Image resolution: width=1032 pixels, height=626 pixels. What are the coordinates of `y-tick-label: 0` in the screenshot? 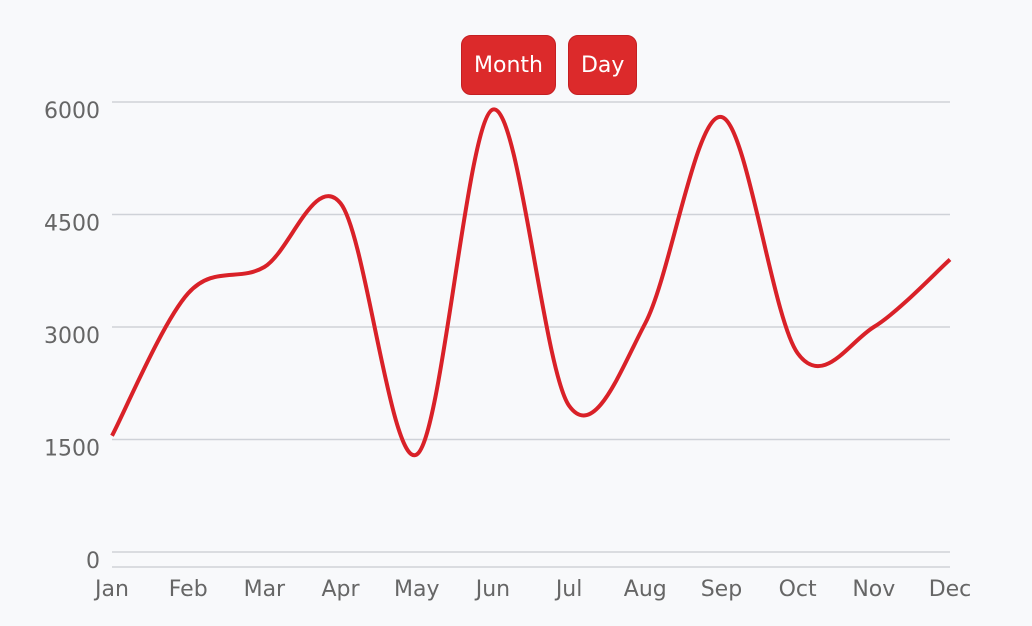 It's located at (93, 561).